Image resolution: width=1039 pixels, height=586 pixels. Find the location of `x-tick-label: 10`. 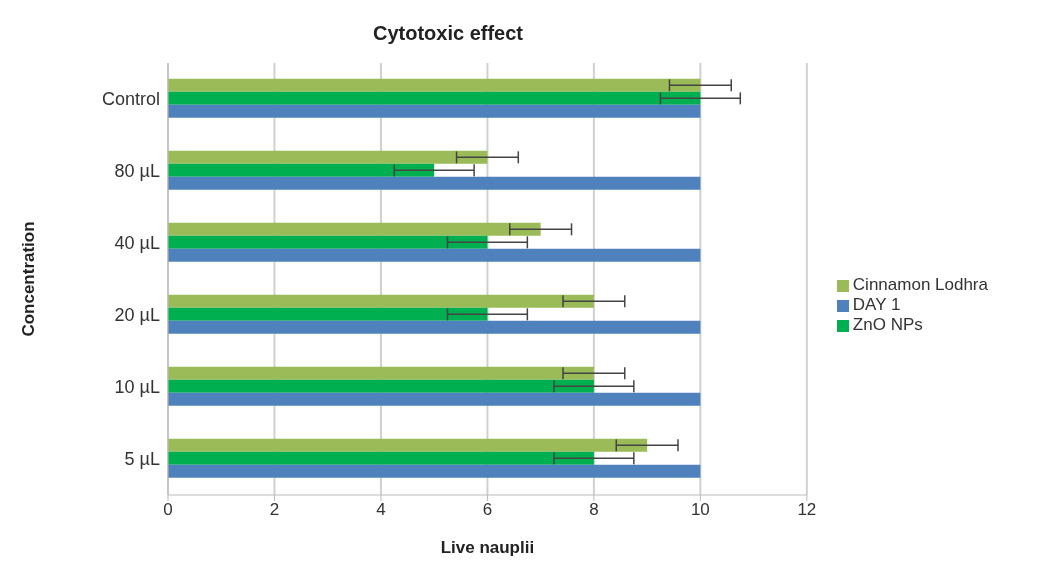

x-tick-label: 10 is located at coordinates (700, 510).